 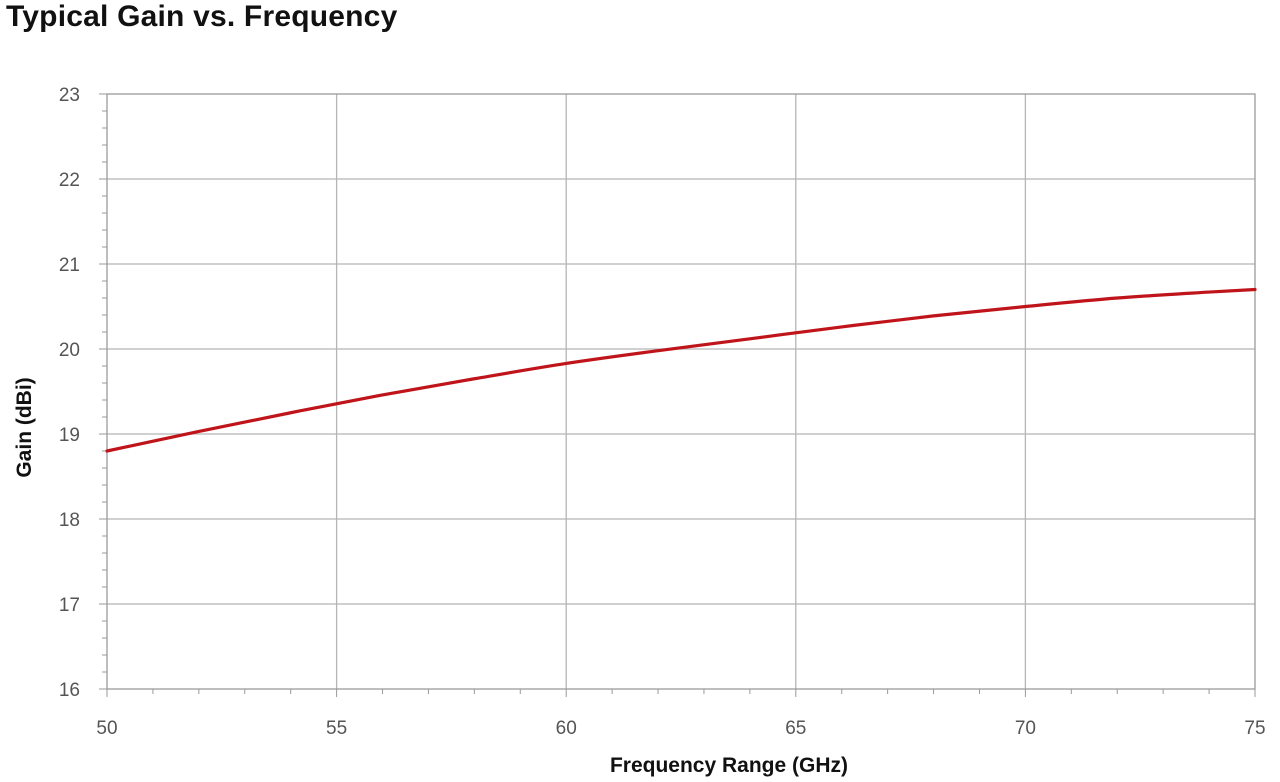 I want to click on y-tick-label: 18, so click(x=69, y=520).